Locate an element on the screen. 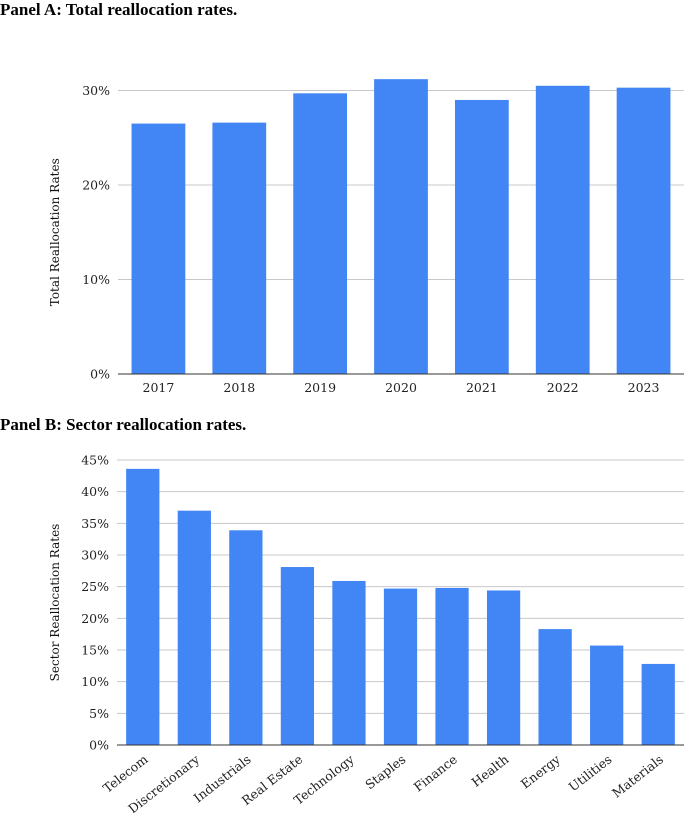  bar-2022 is located at coordinates (562, 230).